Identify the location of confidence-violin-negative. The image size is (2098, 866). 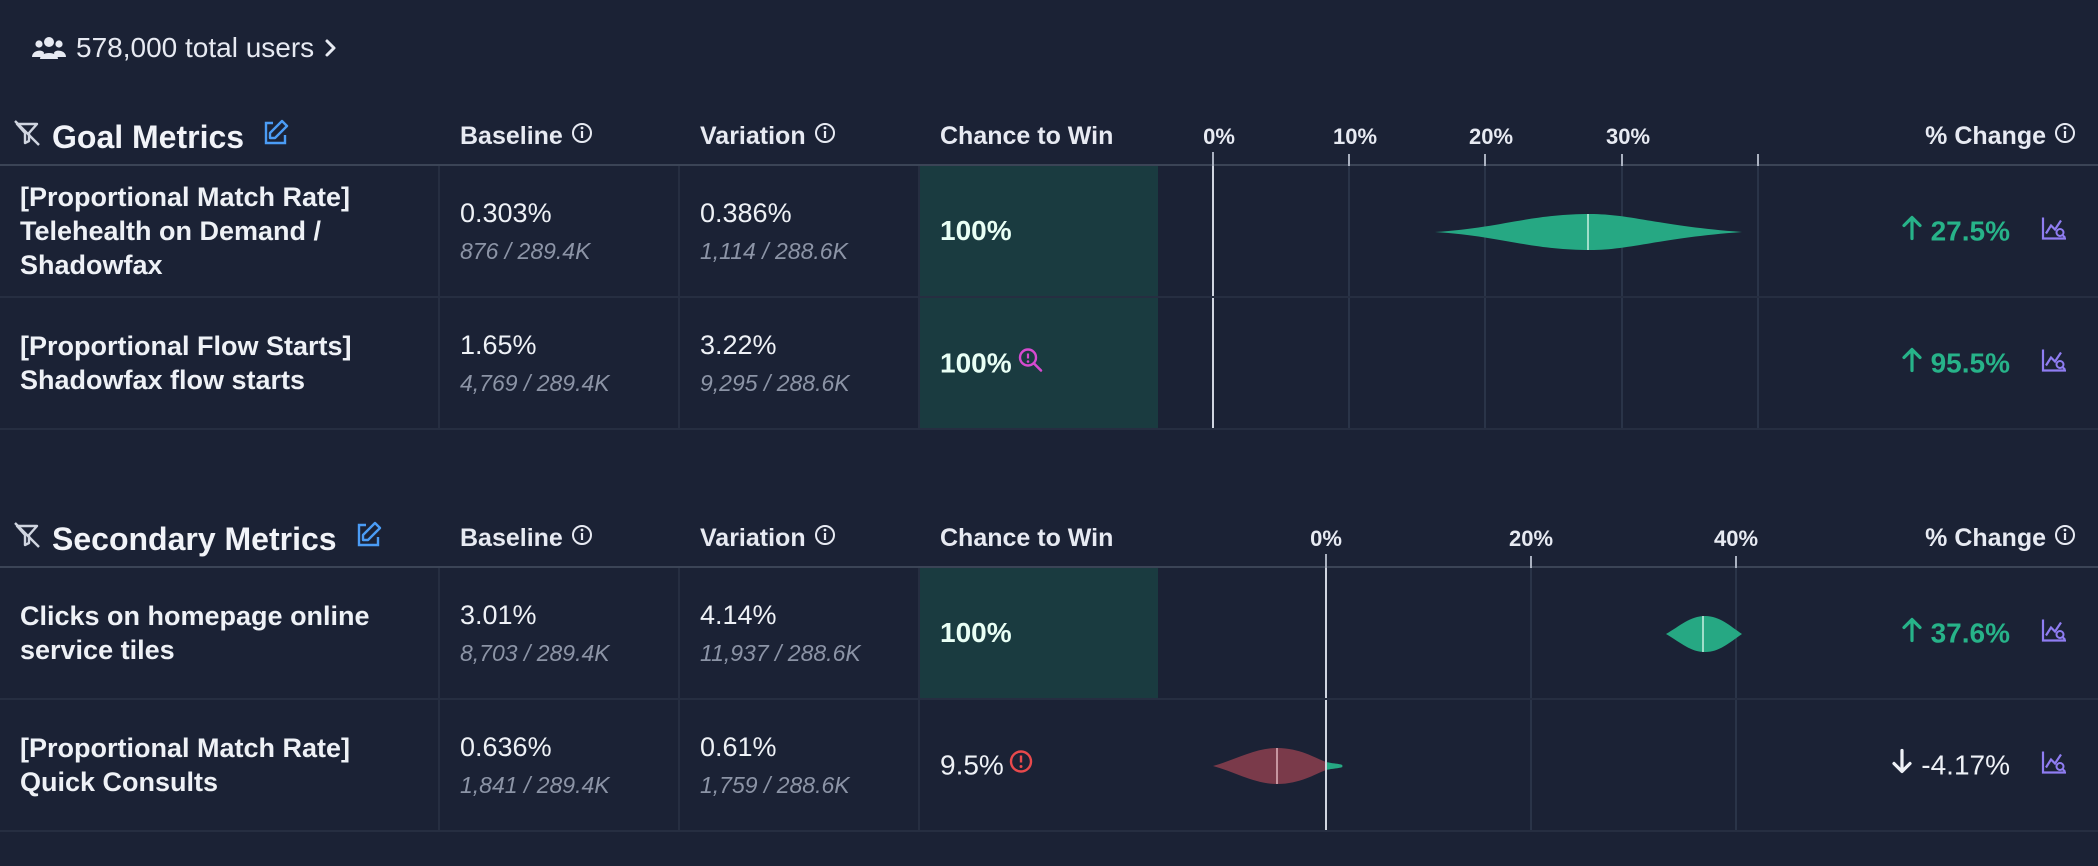
(1269, 766).